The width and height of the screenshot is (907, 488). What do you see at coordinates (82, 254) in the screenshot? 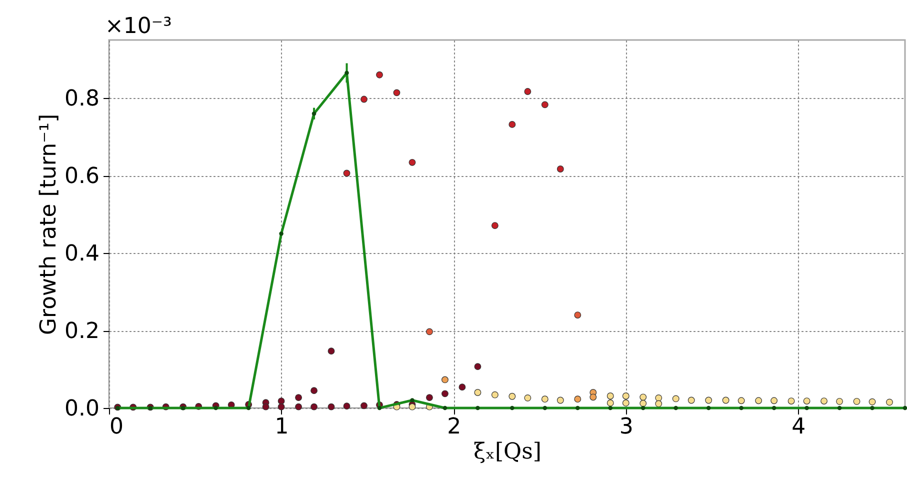
I see `y-tick-label: 0.4` at bounding box center [82, 254].